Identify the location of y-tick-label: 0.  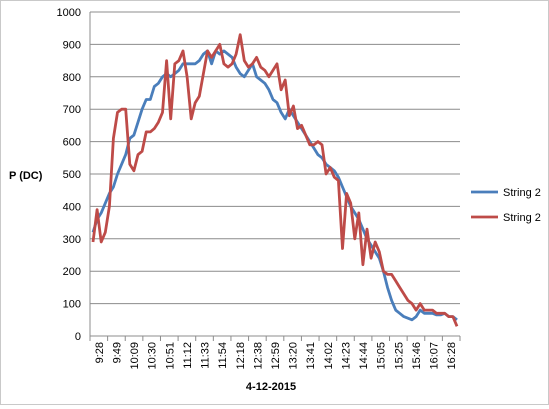
(78, 337).